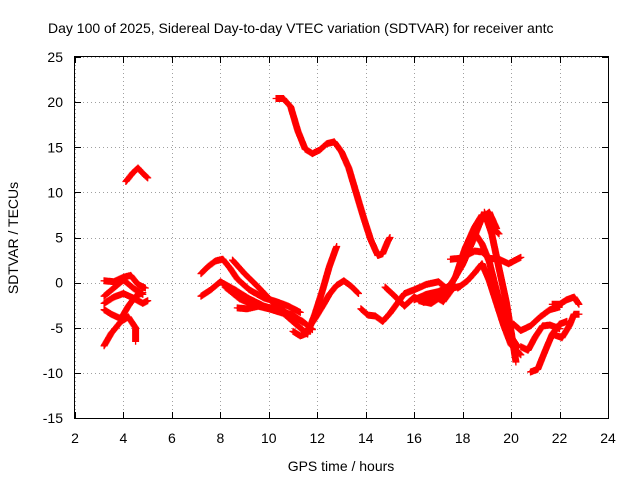  I want to click on series-t22, so click(500, 287).